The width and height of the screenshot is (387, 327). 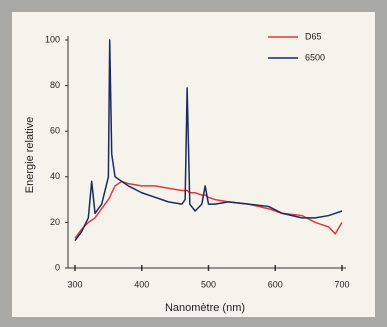 What do you see at coordinates (52, 39) in the screenshot?
I see `y-tick-label: 100` at bounding box center [52, 39].